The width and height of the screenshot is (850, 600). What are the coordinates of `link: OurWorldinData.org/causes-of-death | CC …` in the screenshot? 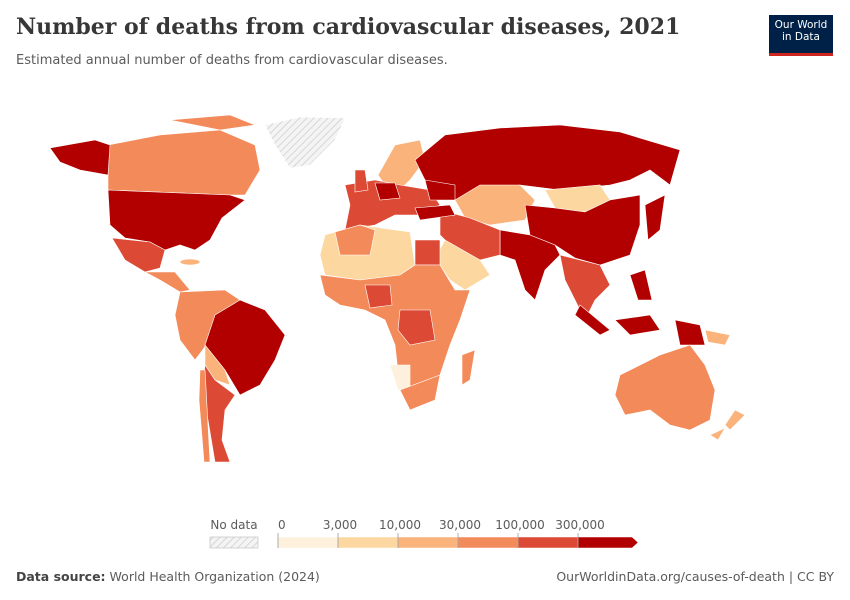 It's located at (695, 576).